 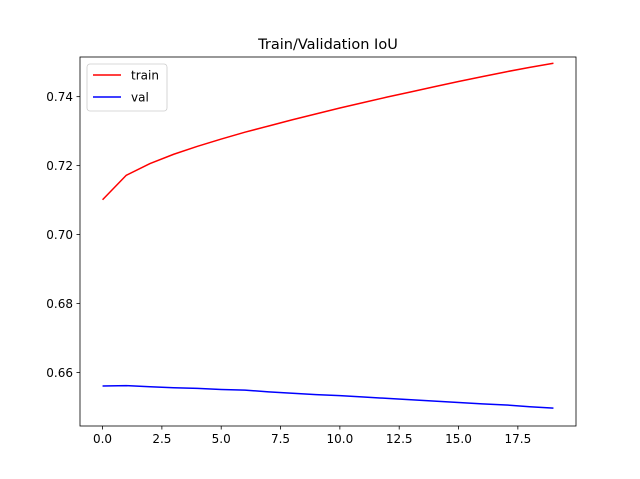 I want to click on y-tick-label: 0.66, so click(x=59, y=373).